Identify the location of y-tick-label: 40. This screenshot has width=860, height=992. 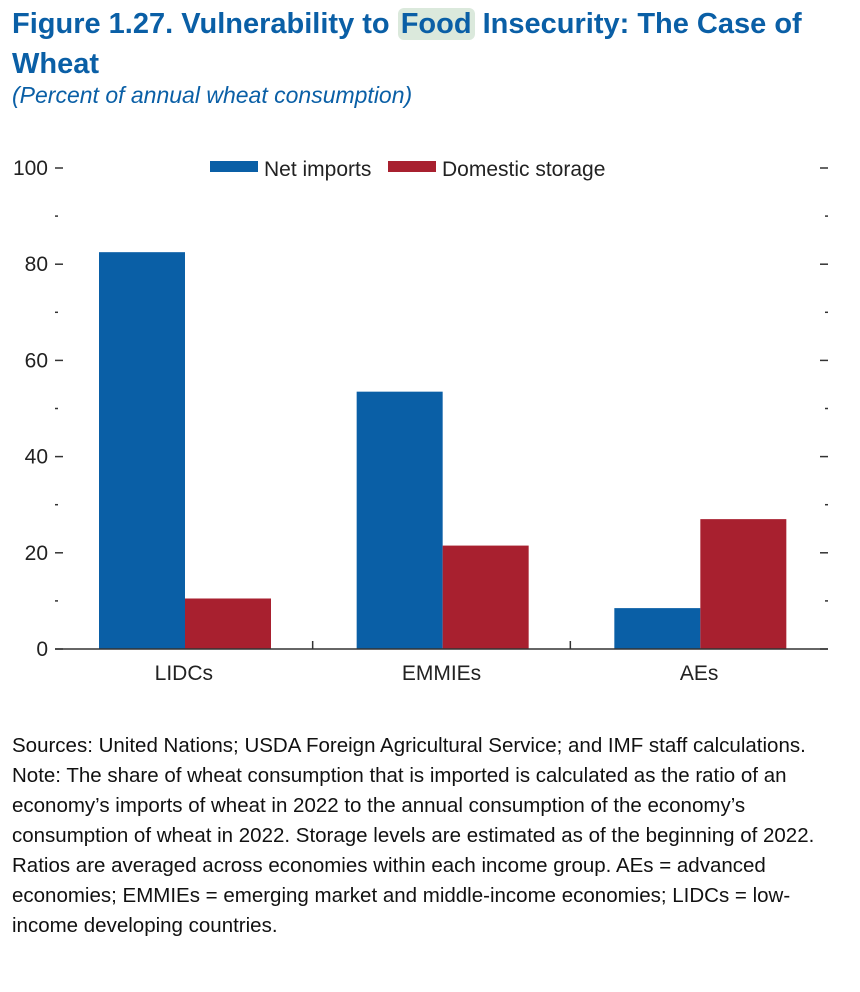
(36, 457).